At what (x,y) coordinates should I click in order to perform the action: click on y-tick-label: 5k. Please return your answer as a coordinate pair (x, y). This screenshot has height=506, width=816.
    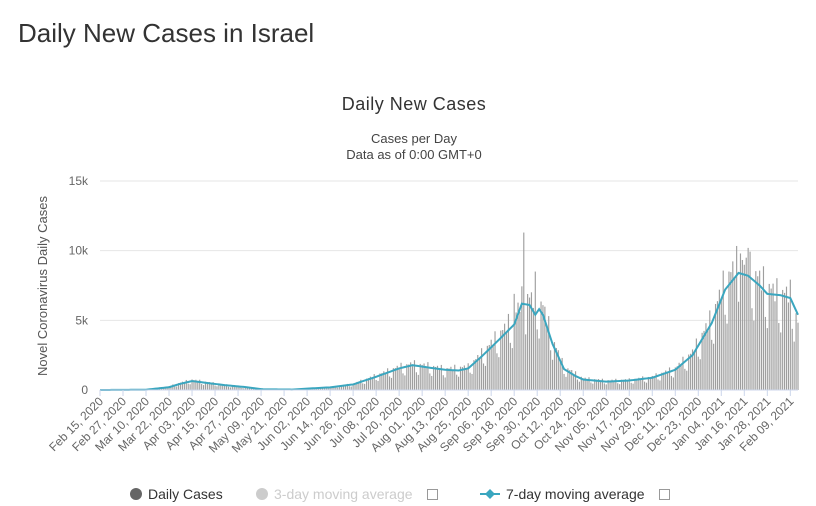
    Looking at the image, I should click on (82, 320).